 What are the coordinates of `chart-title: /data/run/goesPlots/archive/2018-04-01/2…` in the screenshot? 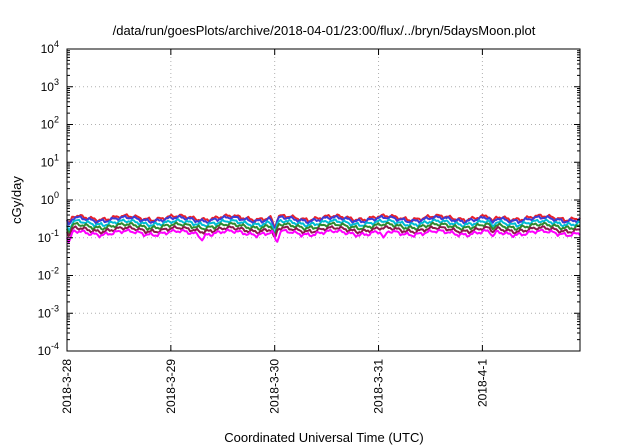 It's located at (324, 30).